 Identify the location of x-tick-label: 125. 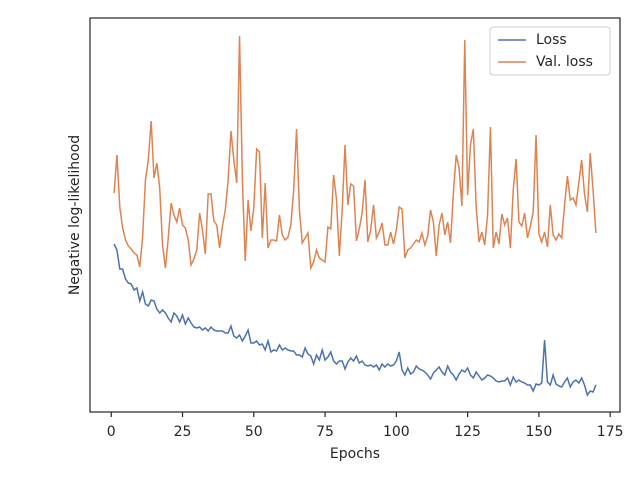
(467, 432).